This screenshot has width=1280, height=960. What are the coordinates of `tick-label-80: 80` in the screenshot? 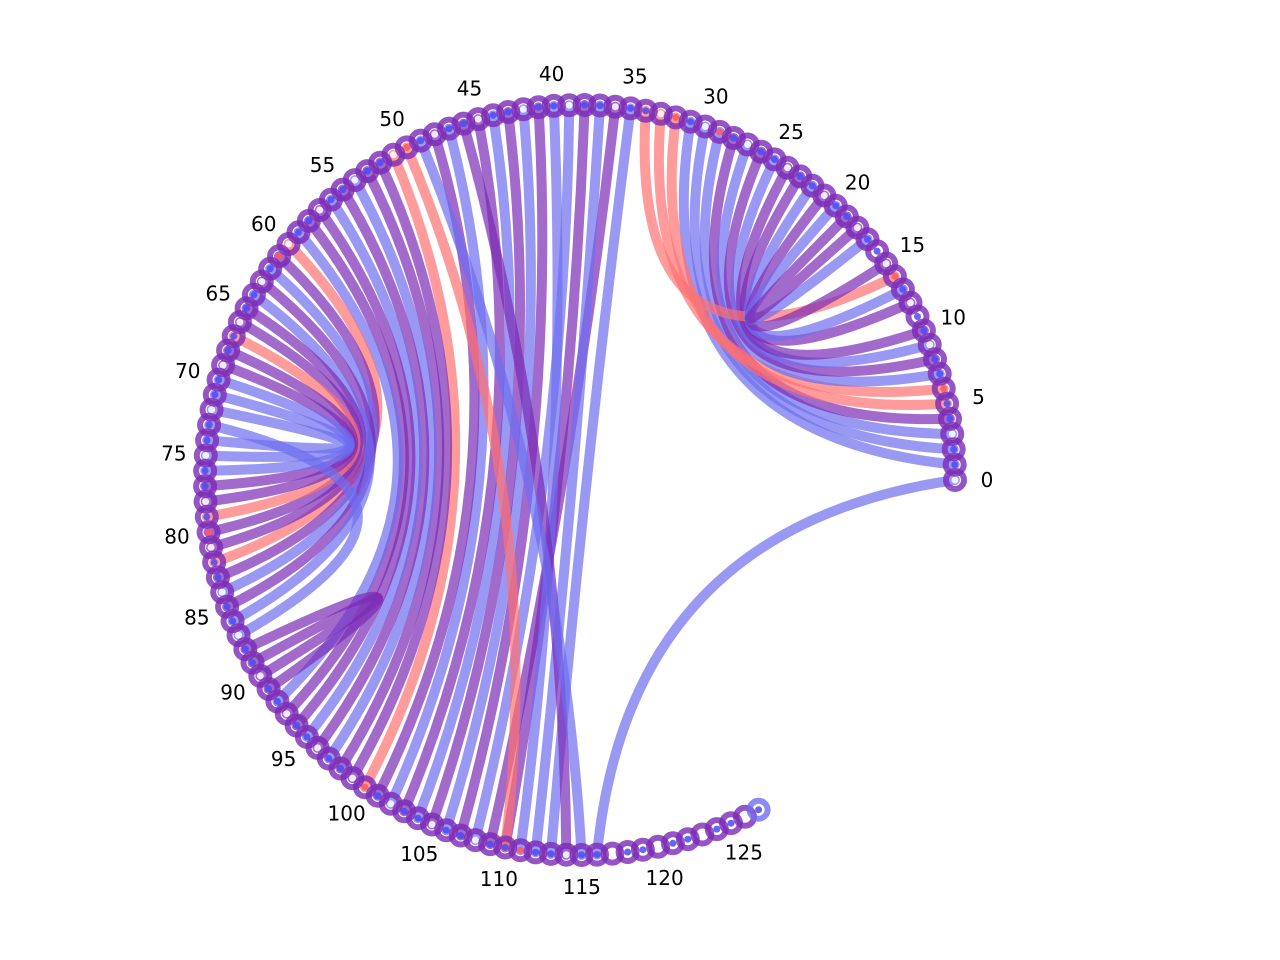 It's located at (176, 537).